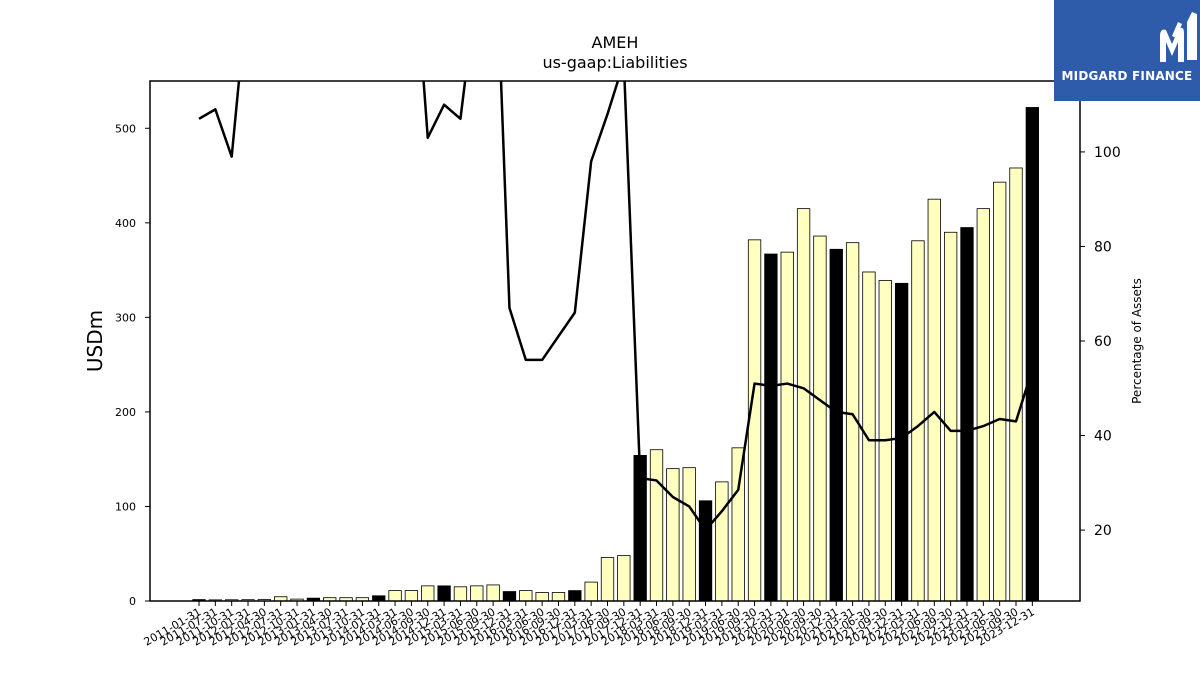 The height and width of the screenshot is (675, 1200). I want to click on y2-axis: 20 40 60 80 100, so click(1100, 342).